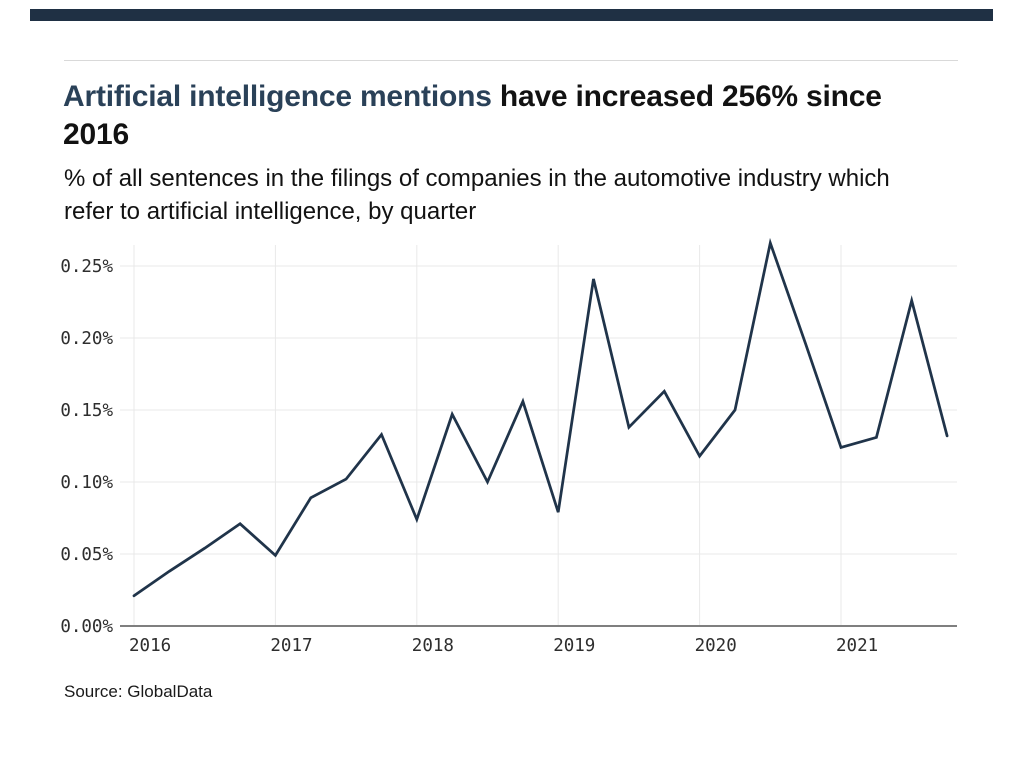  What do you see at coordinates (472, 115) in the screenshot?
I see `title-rest: have increased 256% since 2016` at bounding box center [472, 115].